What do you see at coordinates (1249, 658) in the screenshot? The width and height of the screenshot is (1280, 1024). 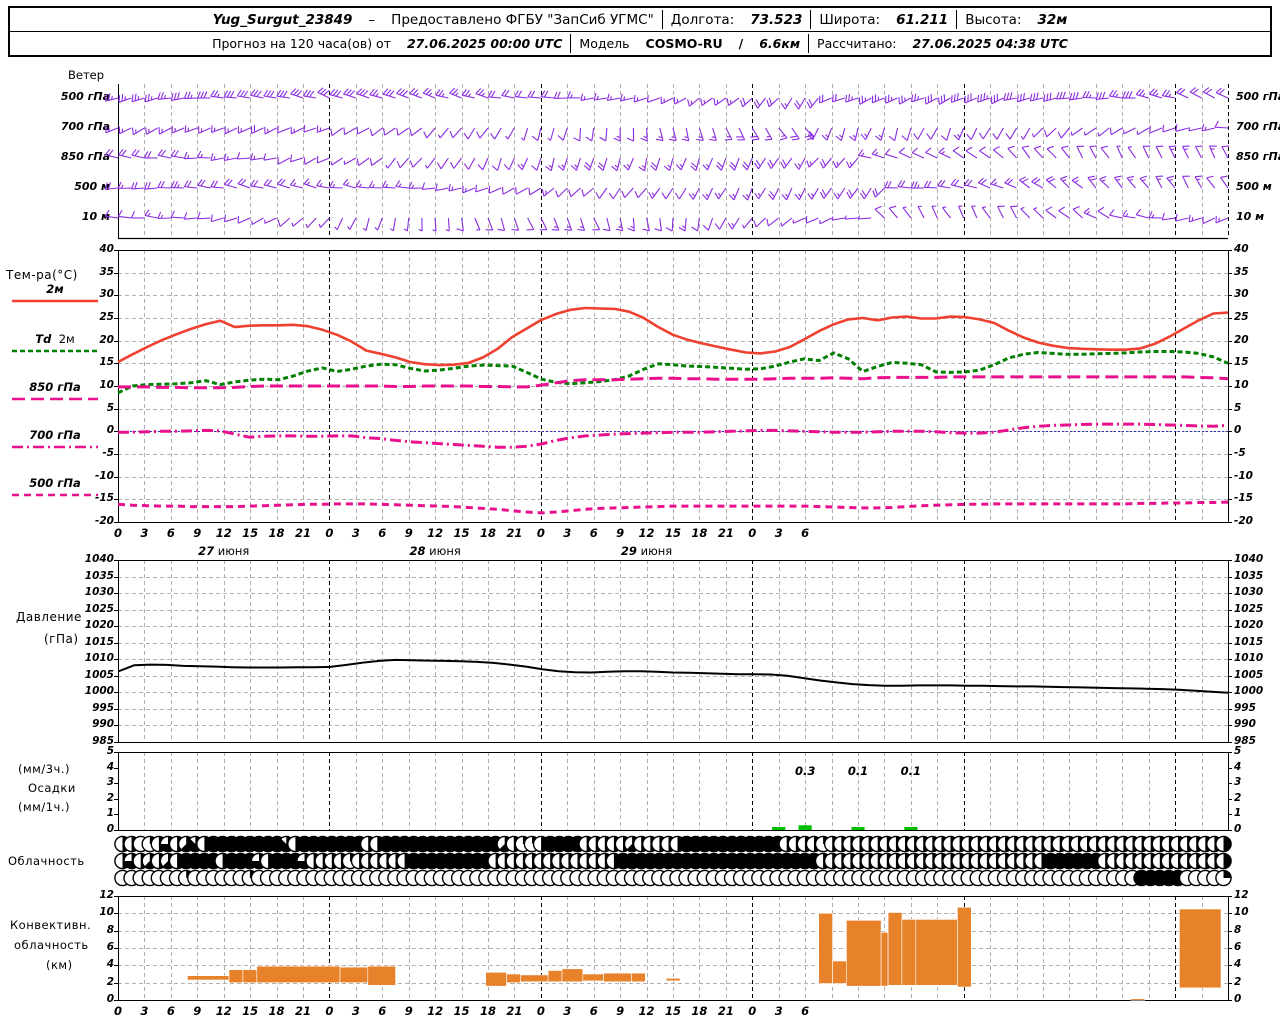 I see `pressure-ytick: 1010` at bounding box center [1249, 658].